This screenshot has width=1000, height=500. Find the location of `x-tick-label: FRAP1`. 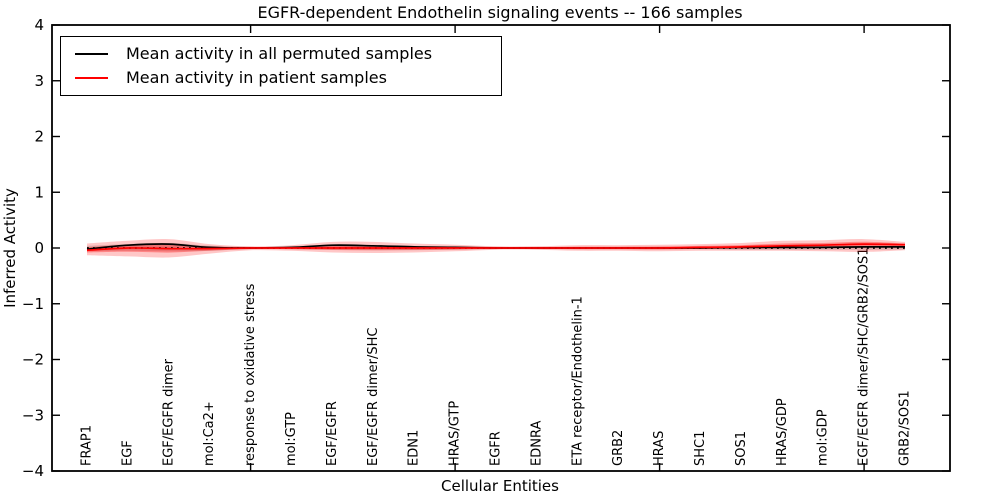

x-tick-label: FRAP1 is located at coordinates (87, 445).